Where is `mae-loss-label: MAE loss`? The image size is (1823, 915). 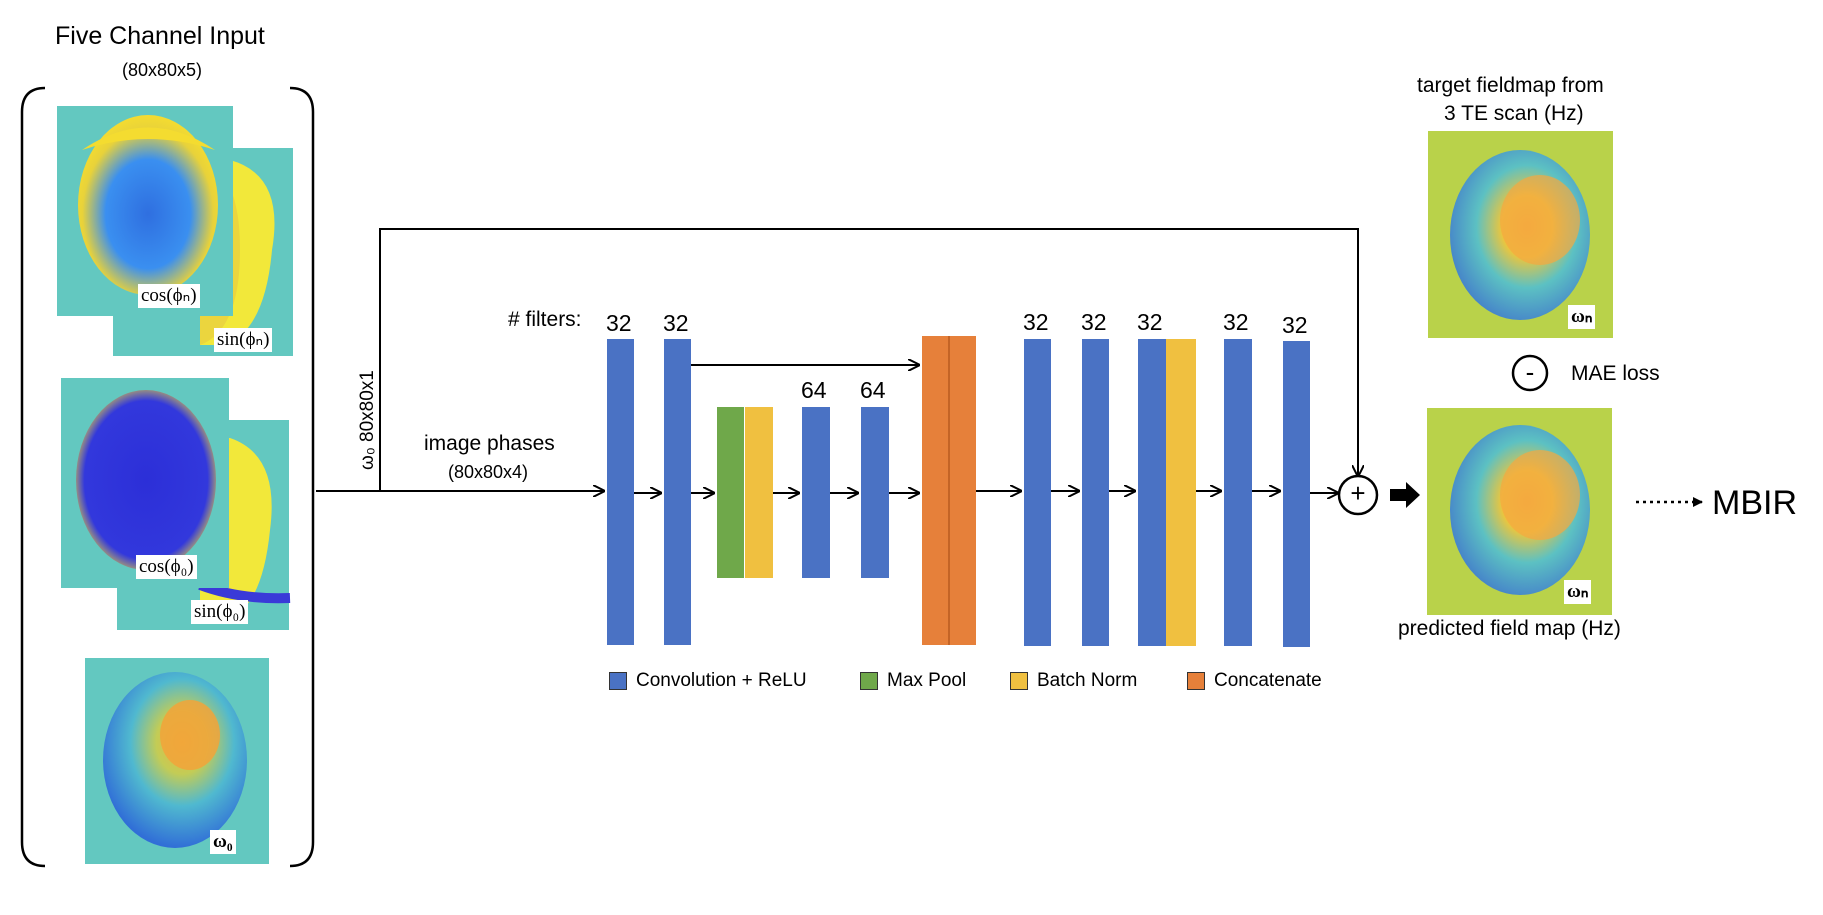 mae-loss-label: MAE loss is located at coordinates (1615, 373).